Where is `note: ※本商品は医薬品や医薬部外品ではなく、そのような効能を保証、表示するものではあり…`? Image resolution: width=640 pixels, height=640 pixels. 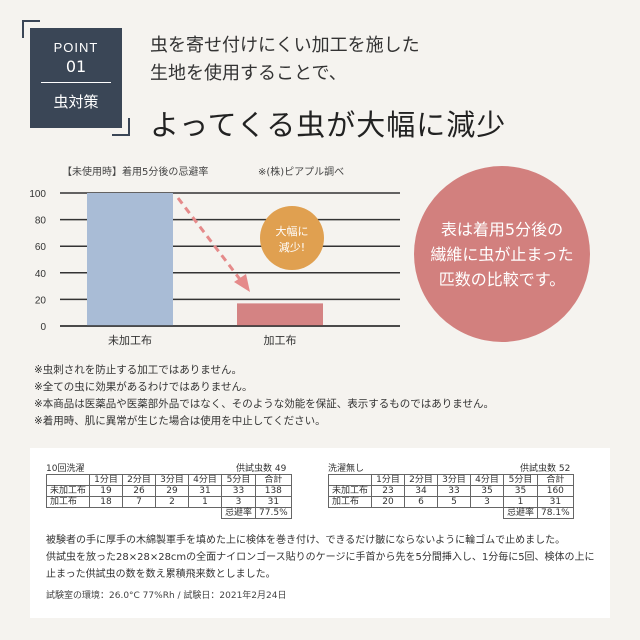 note: ※本商品は医薬品や医薬部外品ではなく、そのような効能を保証、表示するものではあり… is located at coordinates (264, 404).